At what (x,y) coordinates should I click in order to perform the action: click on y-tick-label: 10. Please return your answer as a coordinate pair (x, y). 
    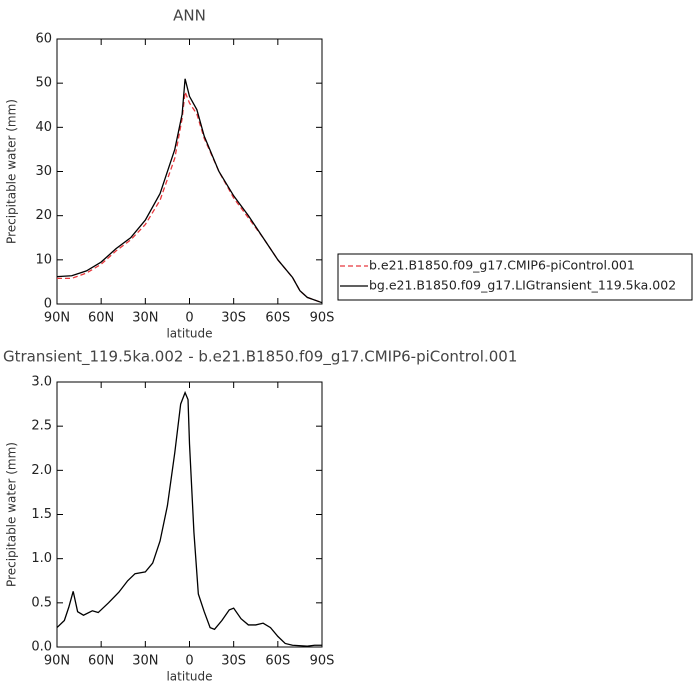
    Looking at the image, I should click on (43, 259).